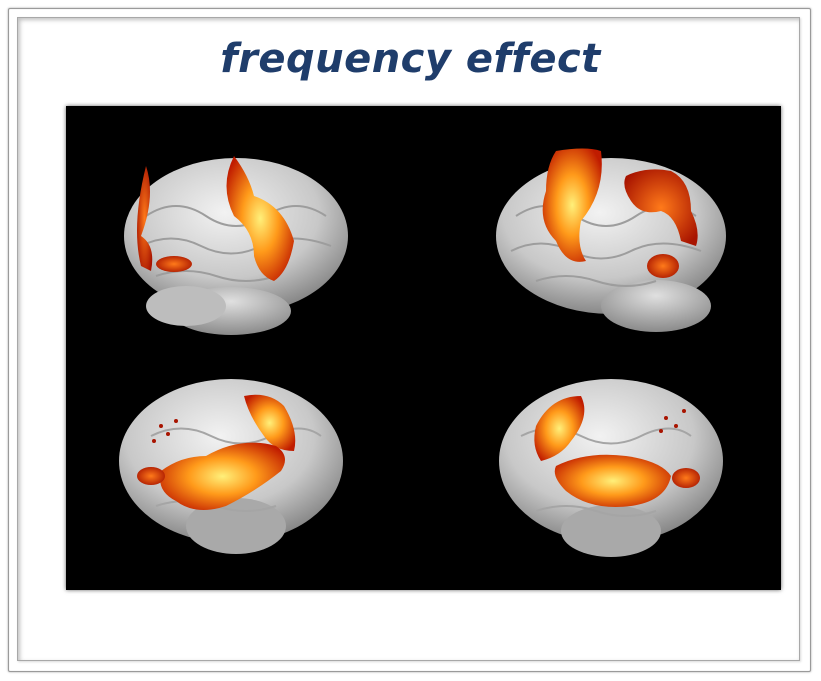 The height and width of the screenshot is (681, 821). What do you see at coordinates (611, 468) in the screenshot?
I see `brain-view-bottom-right` at bounding box center [611, 468].